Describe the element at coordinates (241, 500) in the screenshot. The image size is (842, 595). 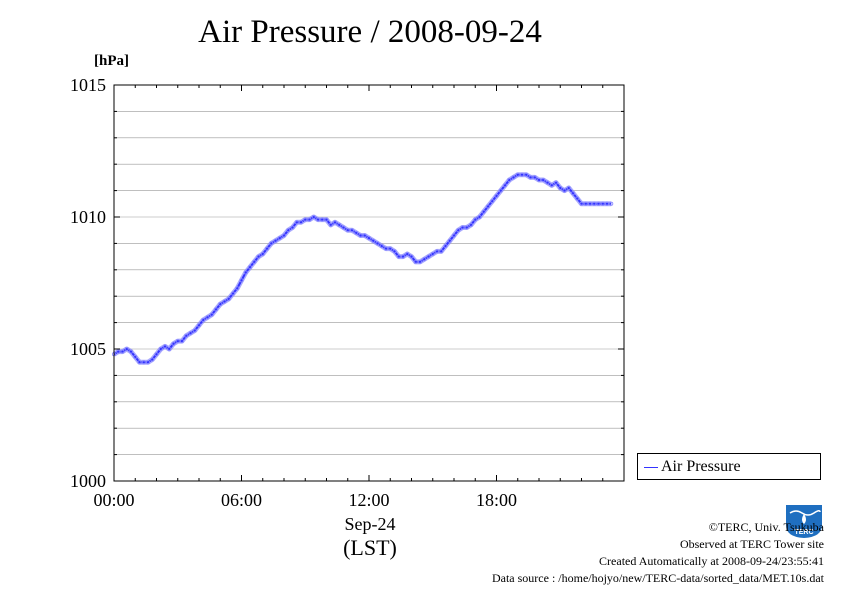
I see `x-tick-label: 06:00` at that location.